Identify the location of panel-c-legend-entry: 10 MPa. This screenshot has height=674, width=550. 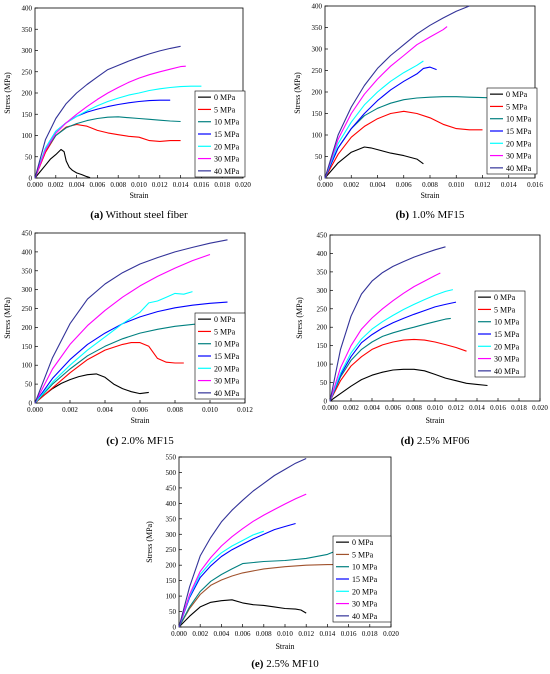
(227, 344).